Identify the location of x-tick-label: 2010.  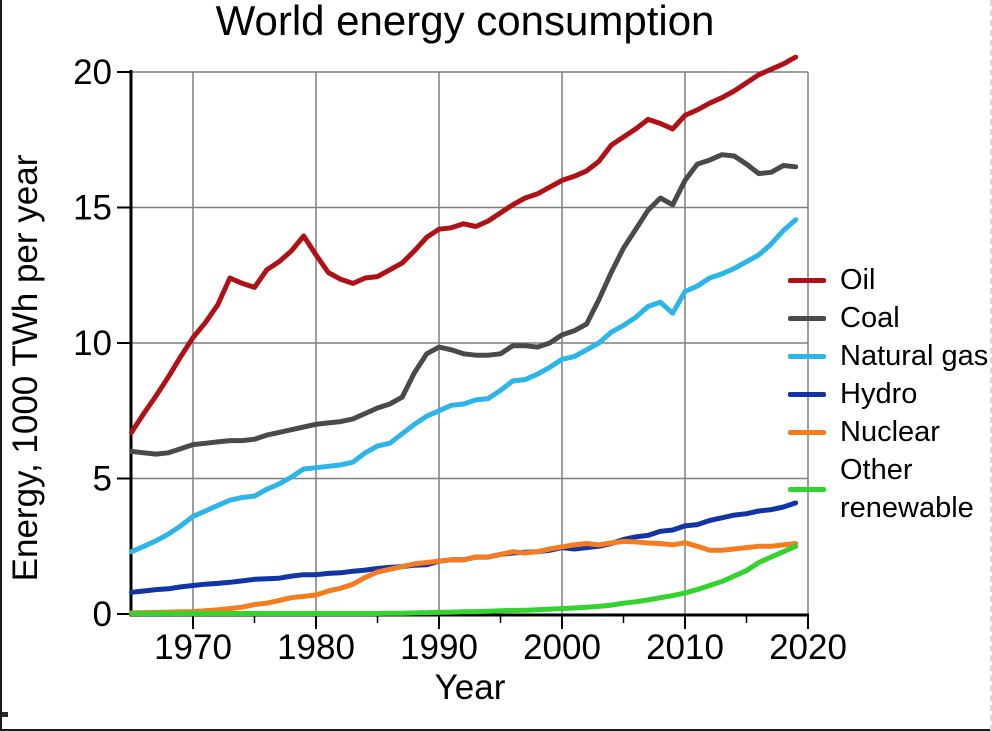
(685, 647).